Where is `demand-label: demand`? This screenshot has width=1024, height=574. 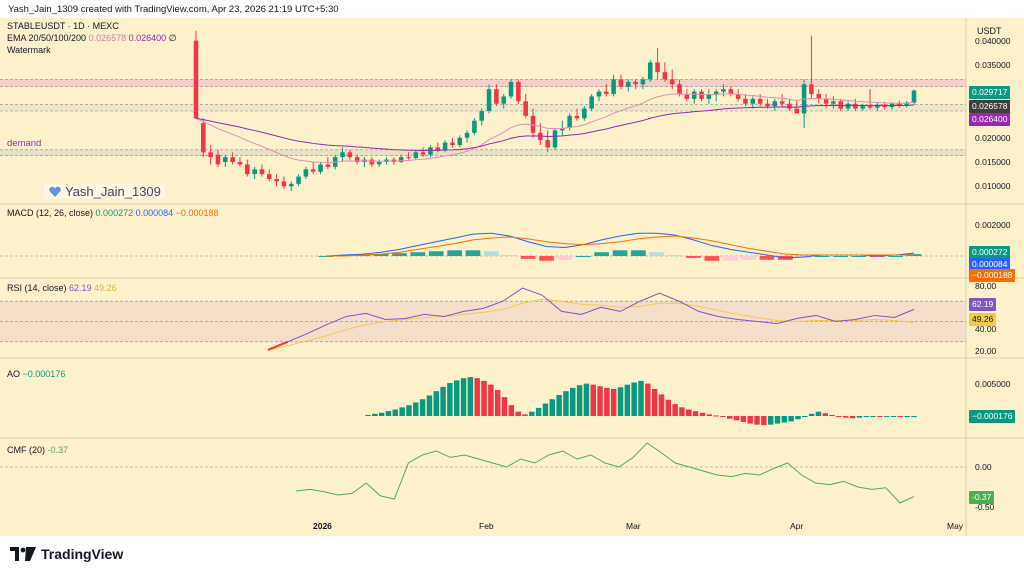 demand-label: demand is located at coordinates (24, 143).